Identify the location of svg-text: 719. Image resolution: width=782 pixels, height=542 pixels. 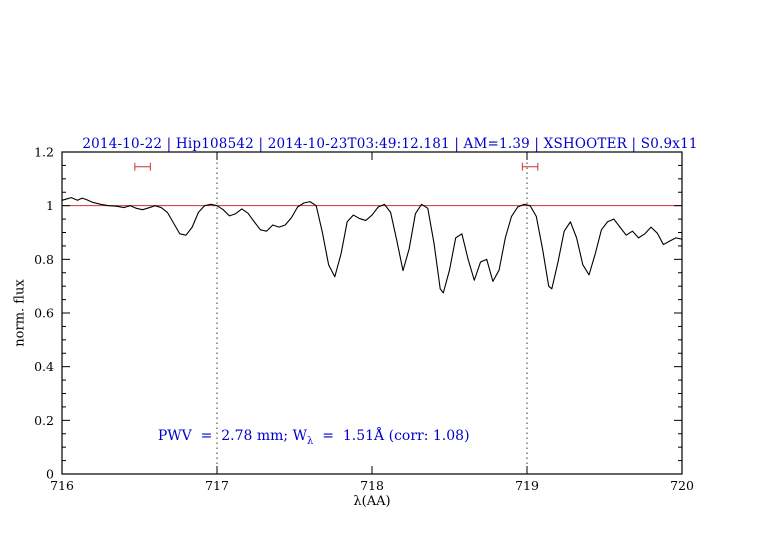
(527, 485).